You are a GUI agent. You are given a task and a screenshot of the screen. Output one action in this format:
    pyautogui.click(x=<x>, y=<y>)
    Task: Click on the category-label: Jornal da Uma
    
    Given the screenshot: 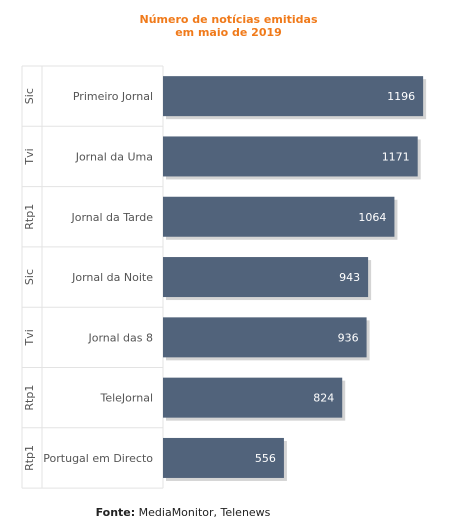 What is the action you would take?
    pyautogui.click(x=114, y=156)
    